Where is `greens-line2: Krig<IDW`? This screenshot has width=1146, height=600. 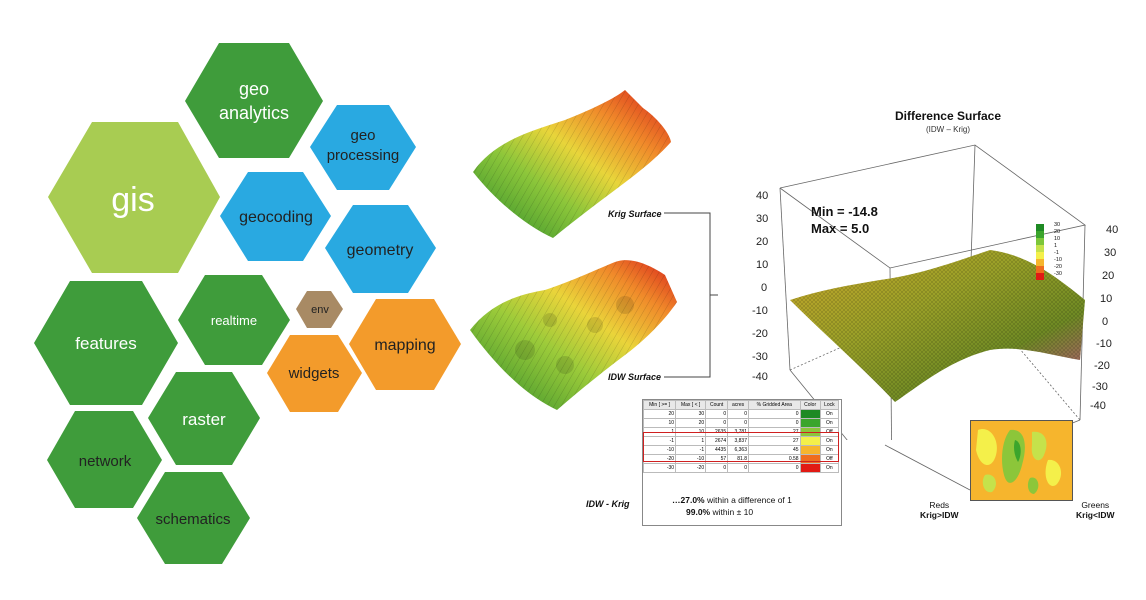 greens-line2: Krig<IDW is located at coordinates (1095, 515).